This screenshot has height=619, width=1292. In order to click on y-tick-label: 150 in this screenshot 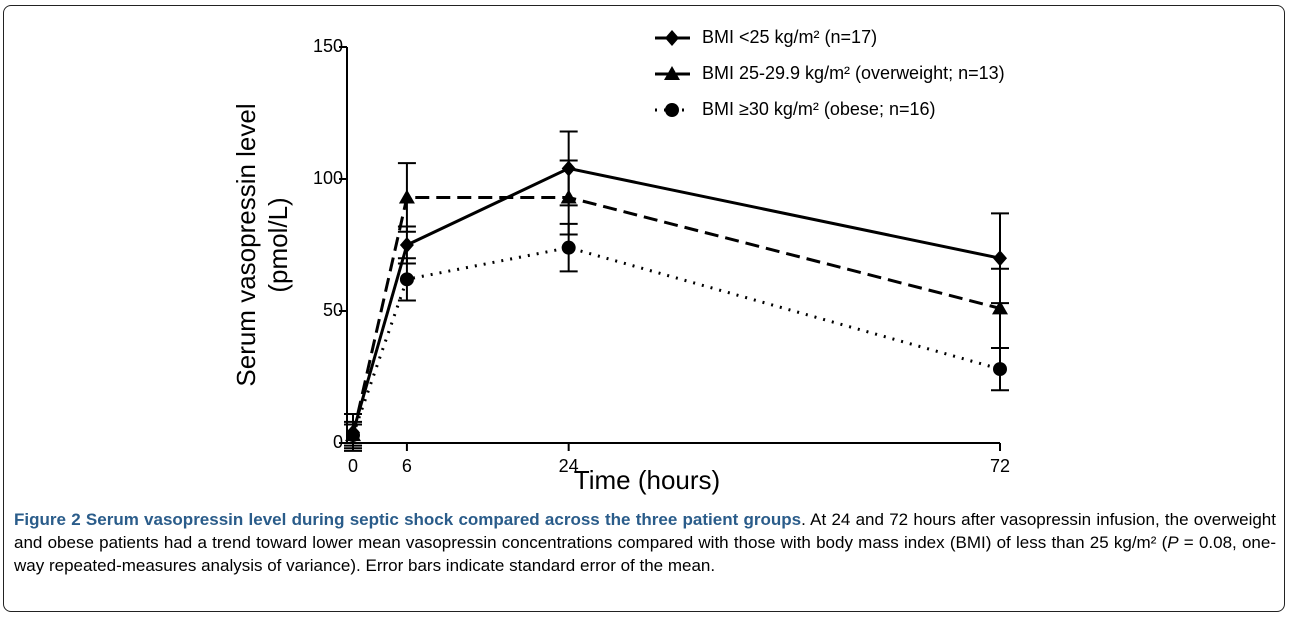, I will do `click(328, 46)`.